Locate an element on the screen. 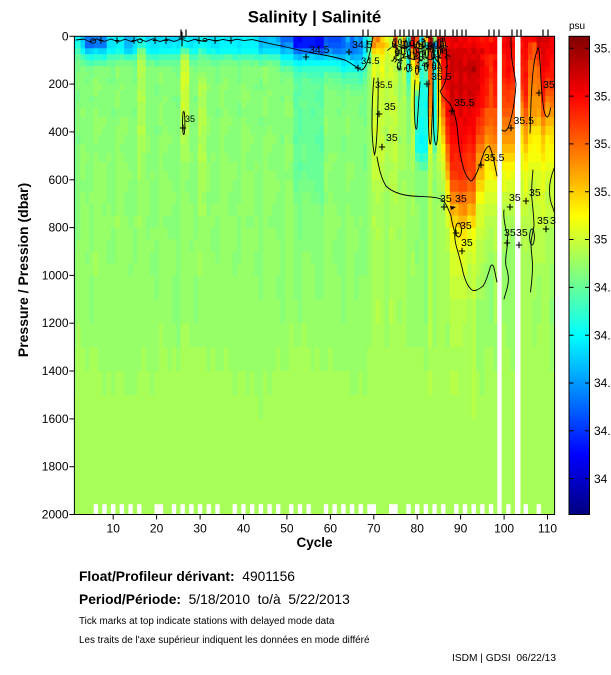 This screenshot has height=675, width=611. svg-text: 35.8 is located at coordinates (602, 49).